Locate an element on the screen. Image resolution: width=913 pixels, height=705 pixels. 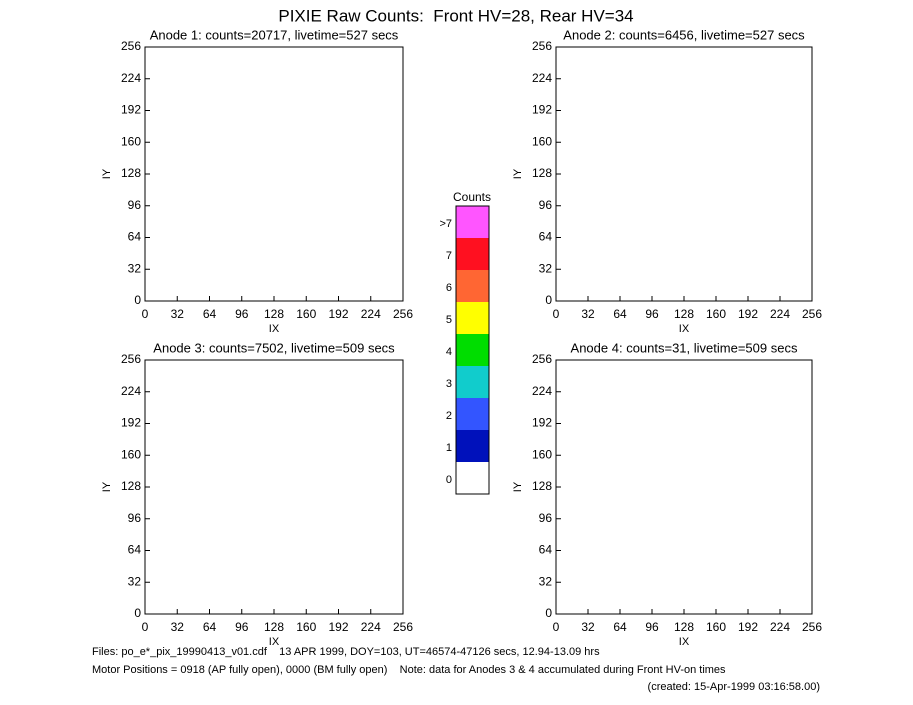
colorbar-label: 2 is located at coordinates (449, 416).